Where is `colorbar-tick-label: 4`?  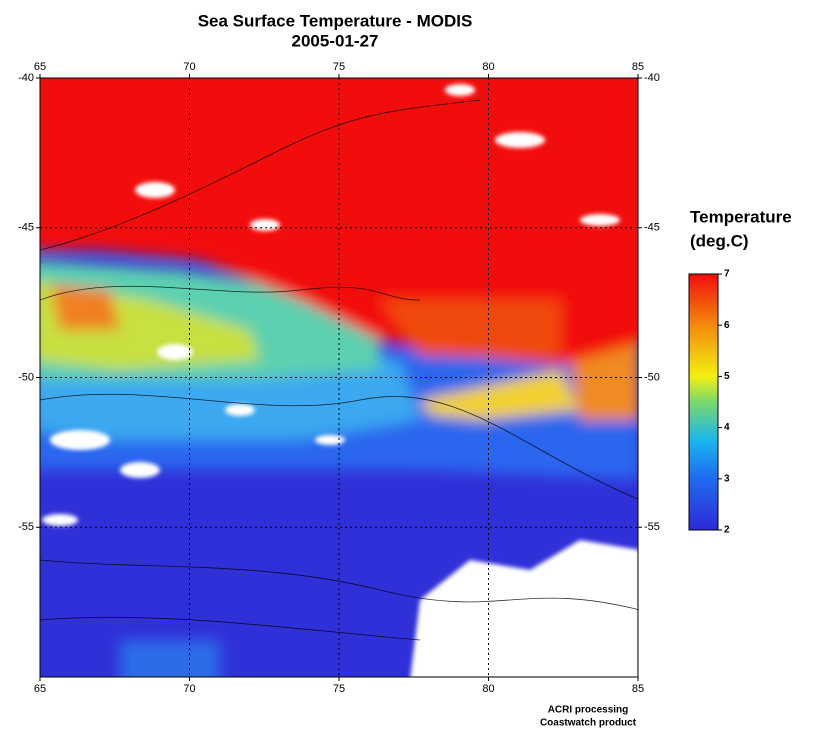 colorbar-tick-label: 4 is located at coordinates (727, 427).